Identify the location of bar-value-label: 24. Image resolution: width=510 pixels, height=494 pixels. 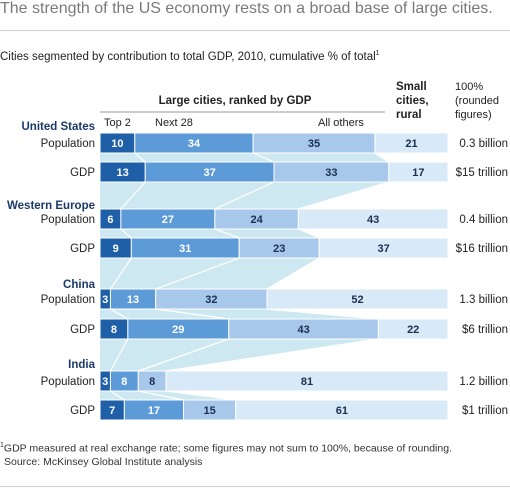
(256, 220).